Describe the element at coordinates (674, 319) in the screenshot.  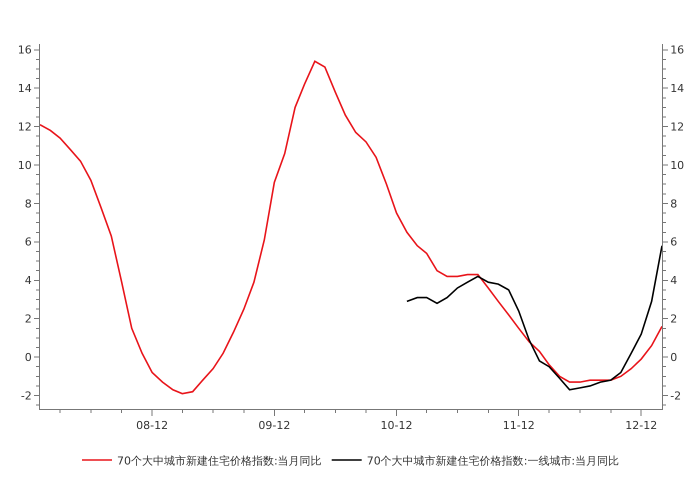
I see `y2-tick-label: 2` at that location.